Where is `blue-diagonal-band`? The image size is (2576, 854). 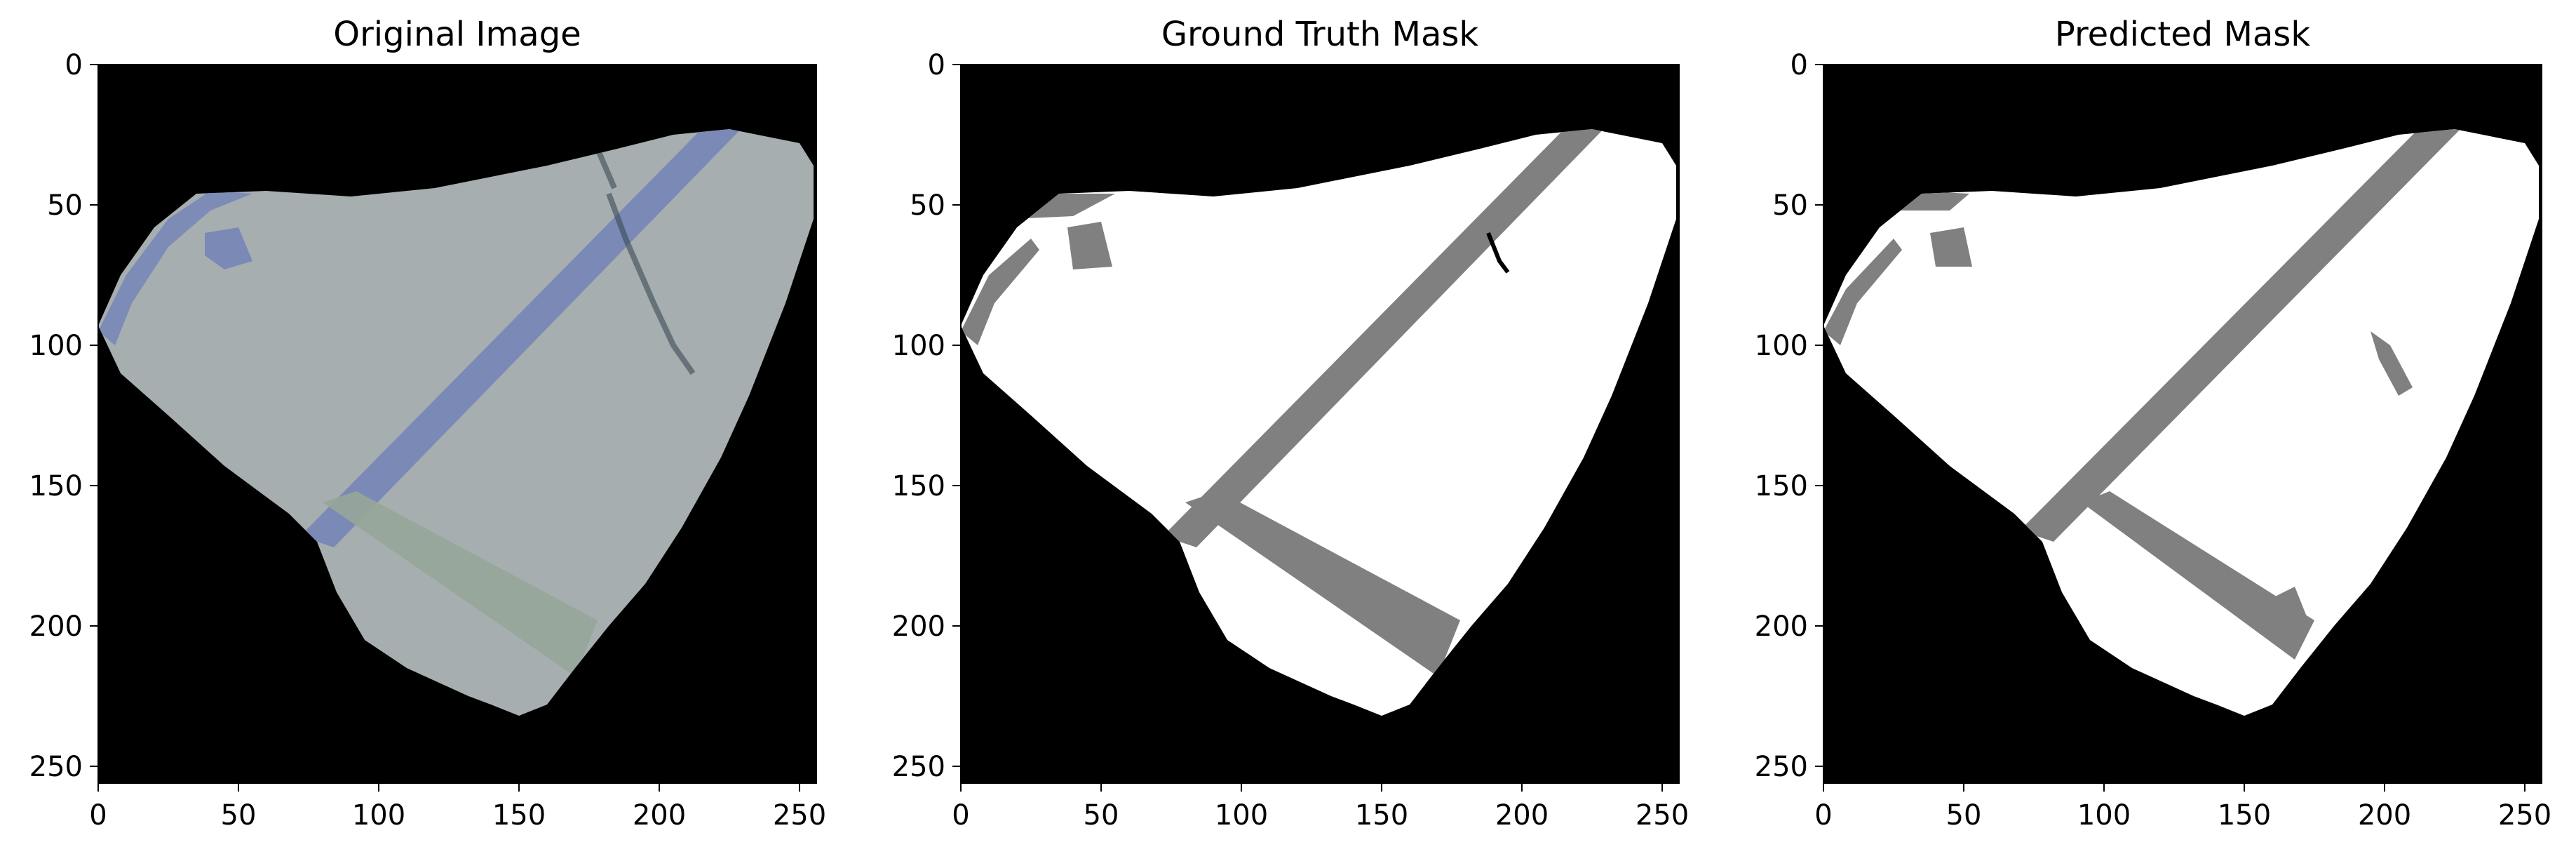
blue-diagonal-band is located at coordinates (524, 338).